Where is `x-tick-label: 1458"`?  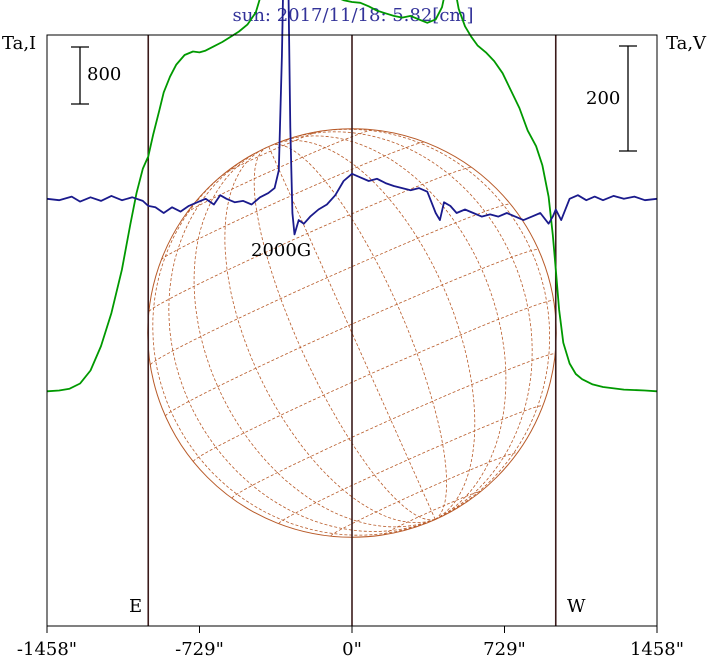 x-tick-label: 1458" is located at coordinates (657, 649).